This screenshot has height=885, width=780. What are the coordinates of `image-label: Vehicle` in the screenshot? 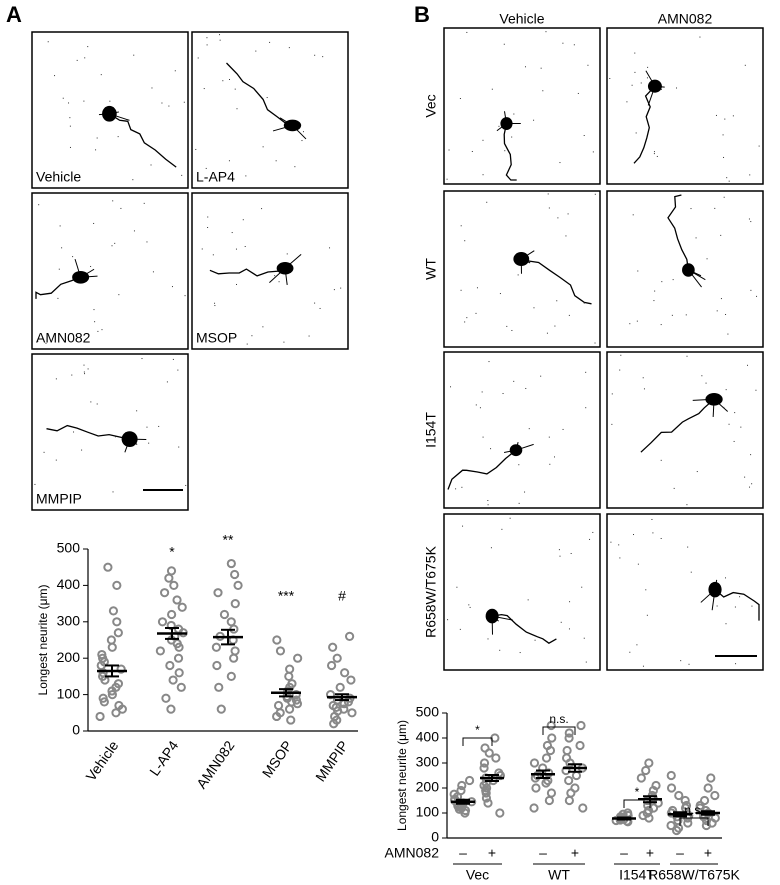 It's located at (58, 177).